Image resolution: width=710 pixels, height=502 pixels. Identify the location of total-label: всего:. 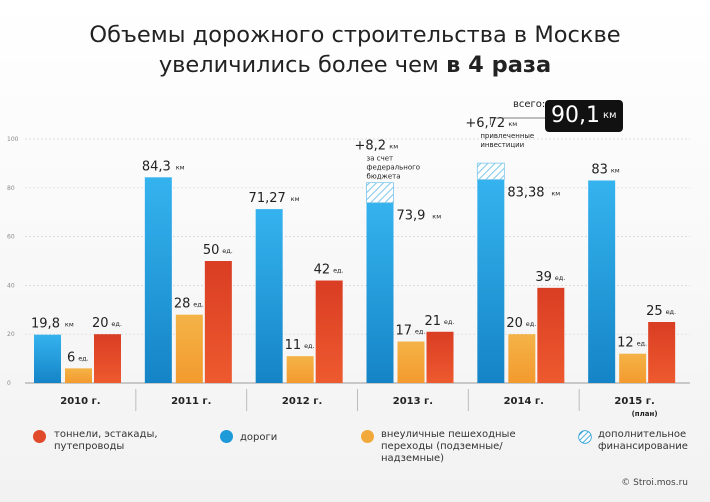
(529, 104).